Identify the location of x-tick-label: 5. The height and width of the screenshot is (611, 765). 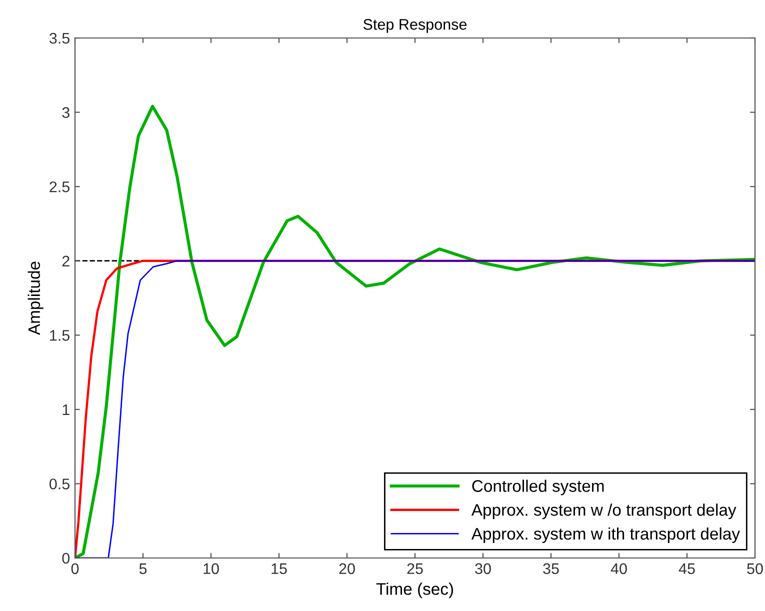
(143, 568).